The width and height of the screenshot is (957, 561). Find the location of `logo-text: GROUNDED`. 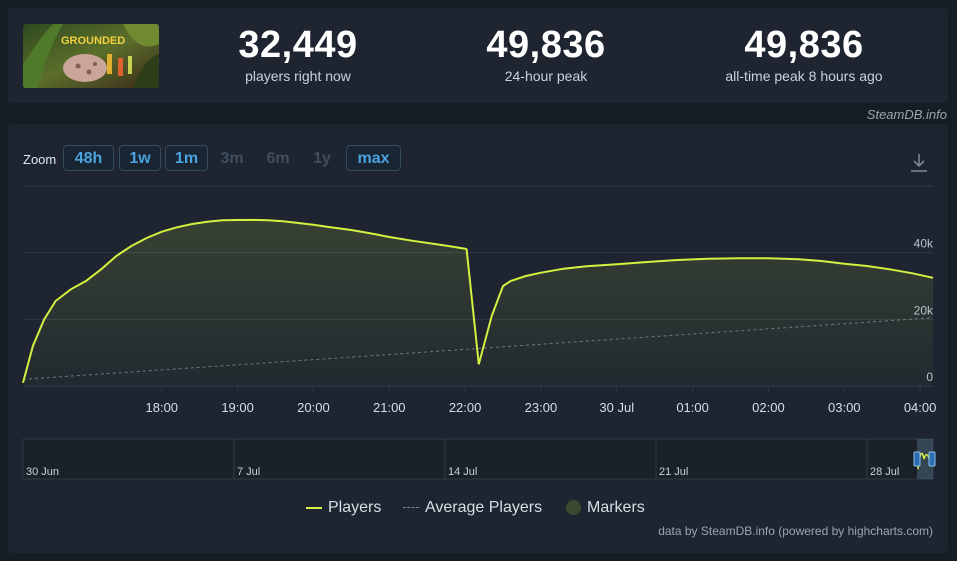

logo-text: GROUNDED is located at coordinates (93, 41).